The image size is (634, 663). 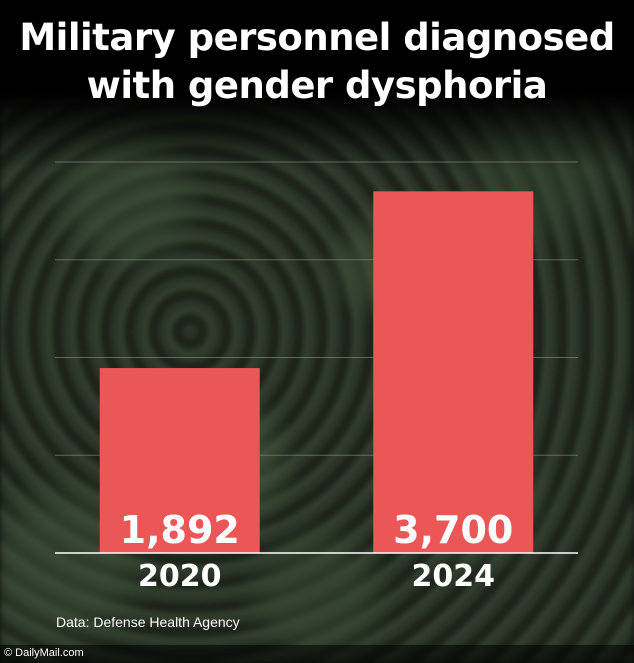 I want to click on data-source: Data: Defense Health Agency, so click(x=148, y=622).